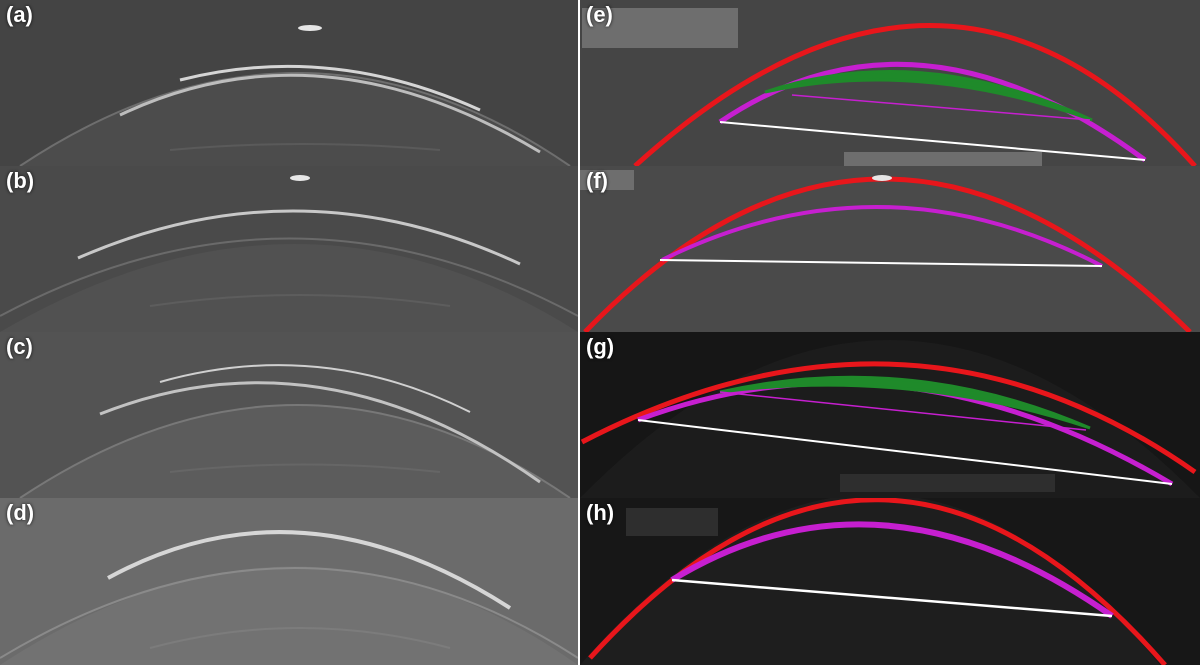  Describe the element at coordinates (600, 512) in the screenshot. I see `panel-label-h: (h)` at that location.